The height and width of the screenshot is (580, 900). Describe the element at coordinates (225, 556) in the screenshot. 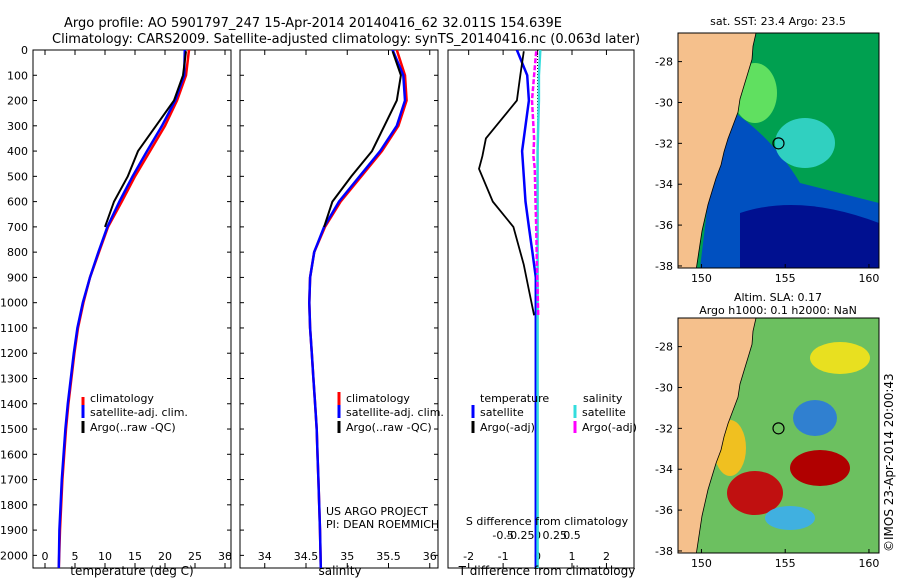

I see `x-tick-label: 30` at that location.